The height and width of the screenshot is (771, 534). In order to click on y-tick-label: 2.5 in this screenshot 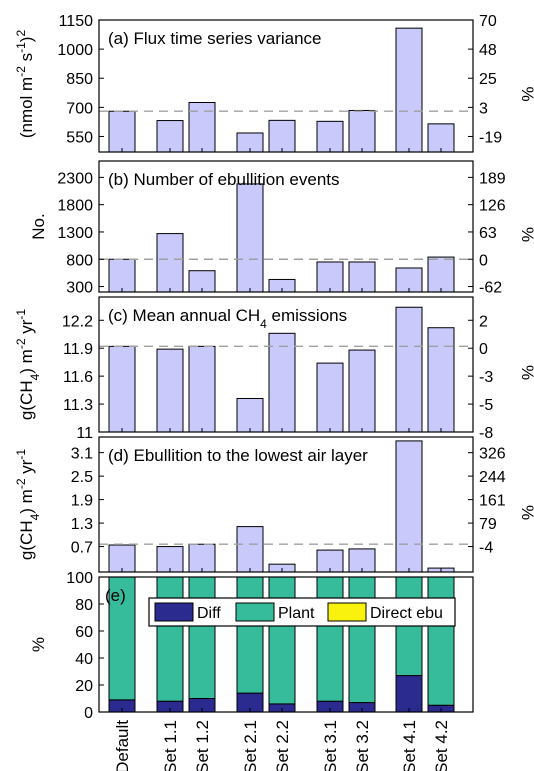, I will do `click(82, 477)`.